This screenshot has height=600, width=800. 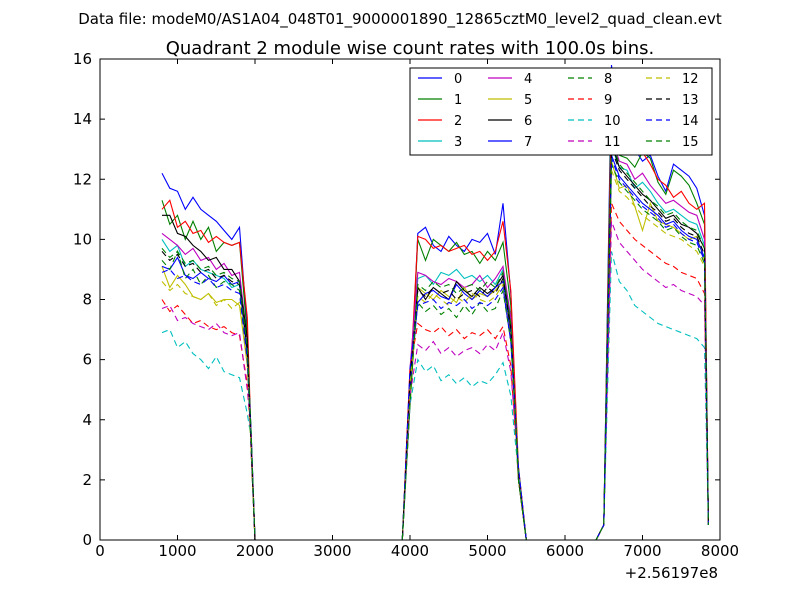 I want to click on y-tick-label: 8, so click(x=87, y=300).